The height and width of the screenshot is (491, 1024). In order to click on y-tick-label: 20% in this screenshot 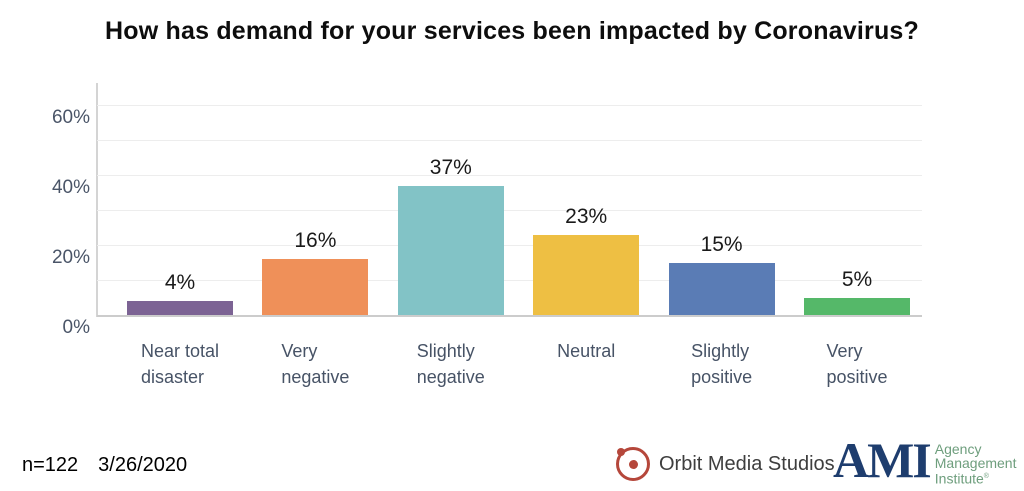, I will do `click(70, 257)`.